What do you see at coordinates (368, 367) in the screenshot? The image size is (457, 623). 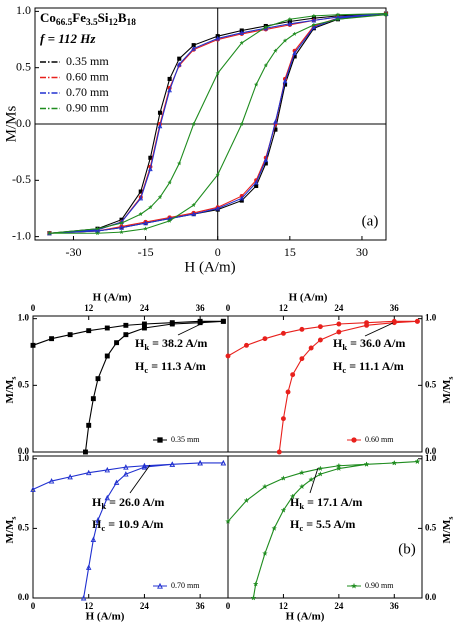 I see `annotation: Hc = 11.1 A/m` at bounding box center [368, 367].